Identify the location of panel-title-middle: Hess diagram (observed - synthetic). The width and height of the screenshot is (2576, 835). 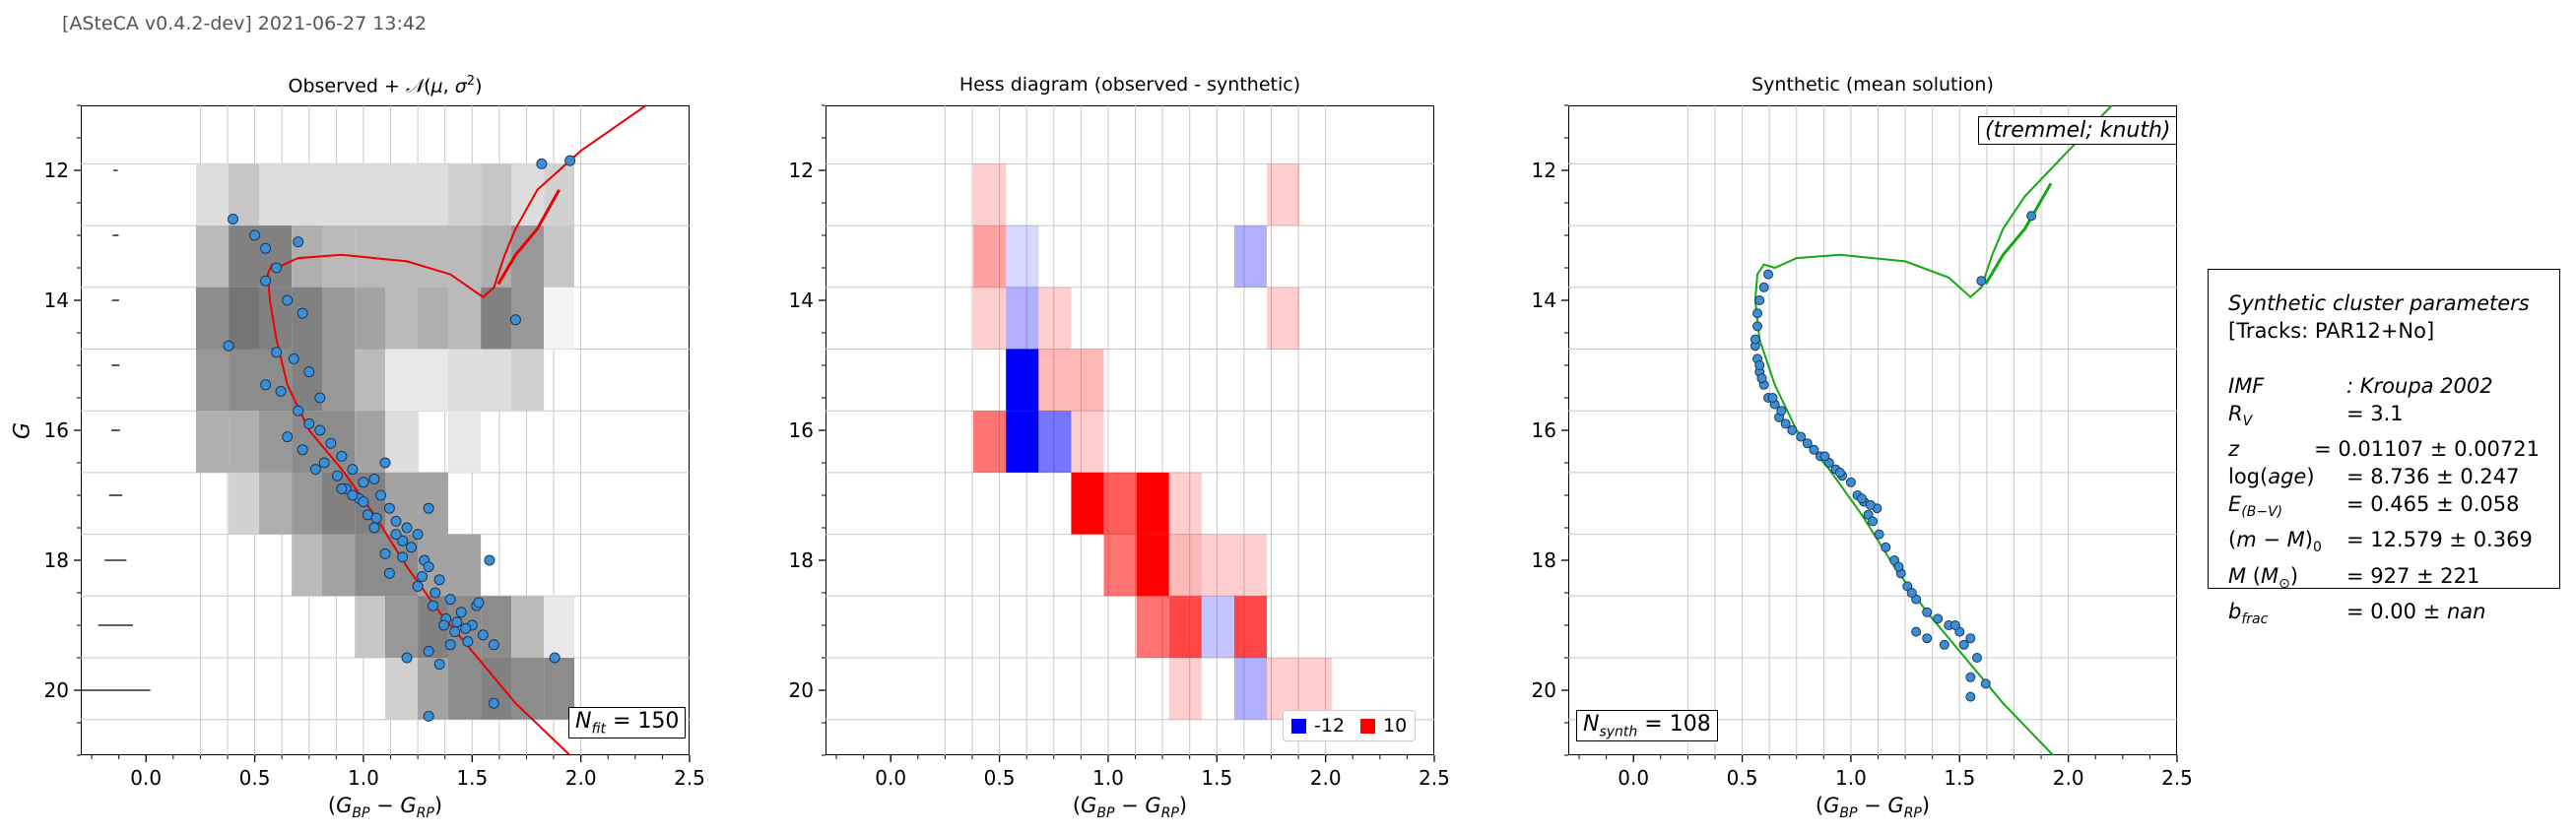
(1130, 85).